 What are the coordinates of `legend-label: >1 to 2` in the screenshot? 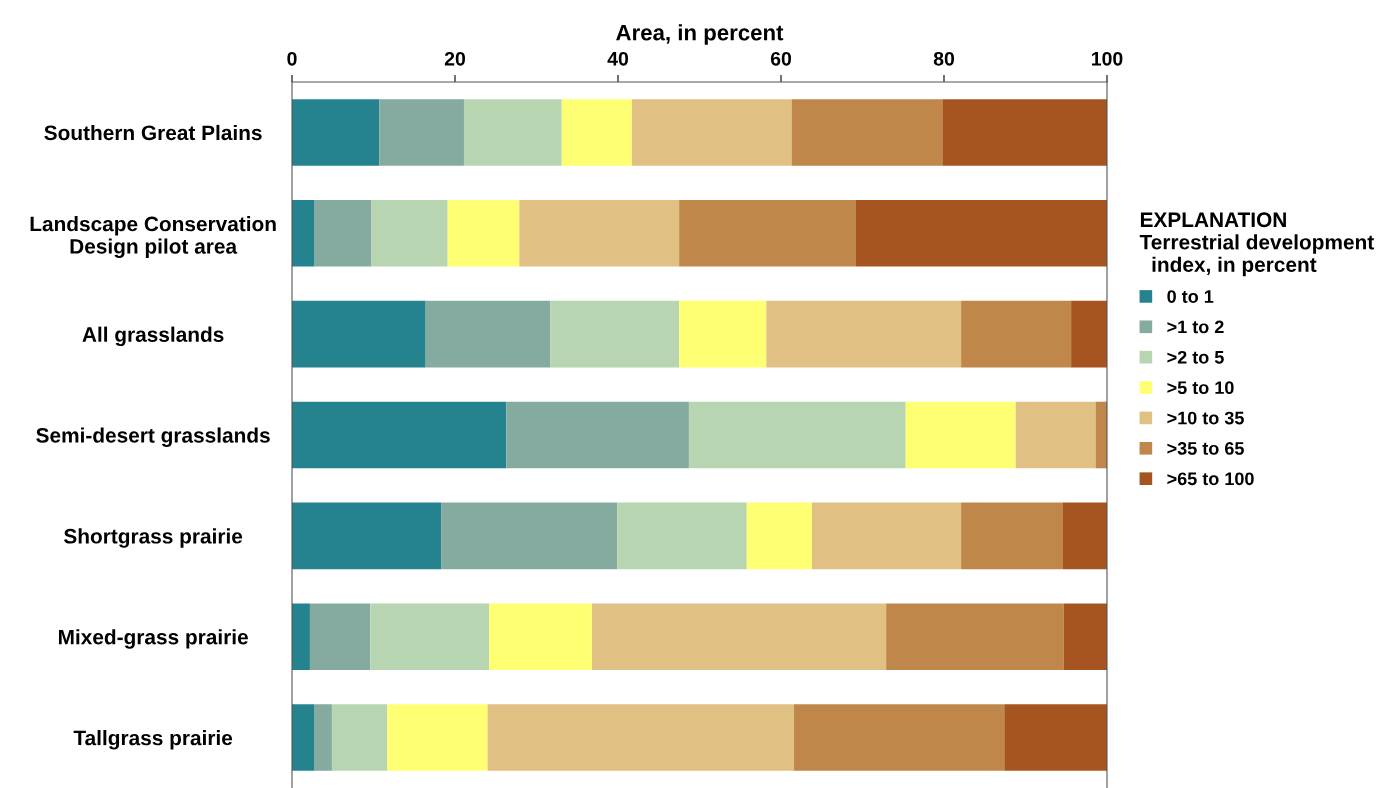 It's located at (1195, 327).